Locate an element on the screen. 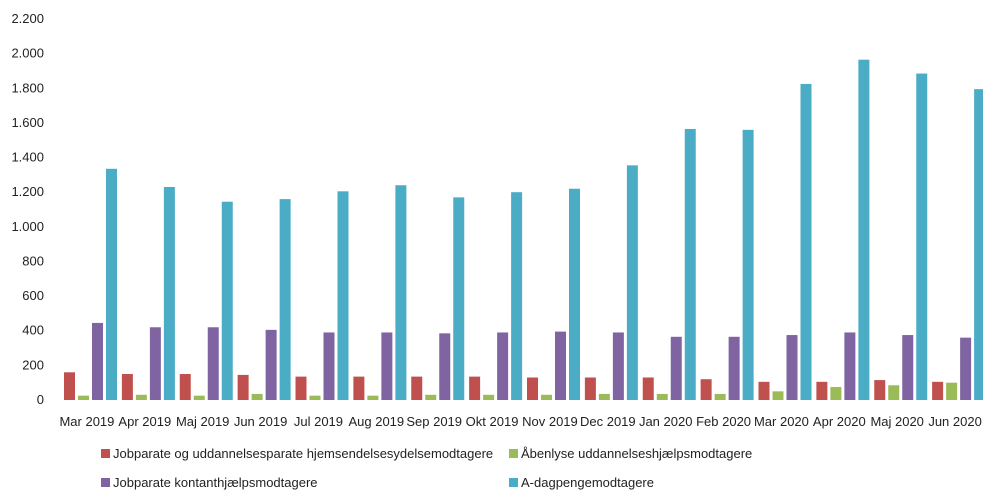 Image resolution: width=983 pixels, height=492 pixels. y-tick-label: 1.800 is located at coordinates (27, 87).